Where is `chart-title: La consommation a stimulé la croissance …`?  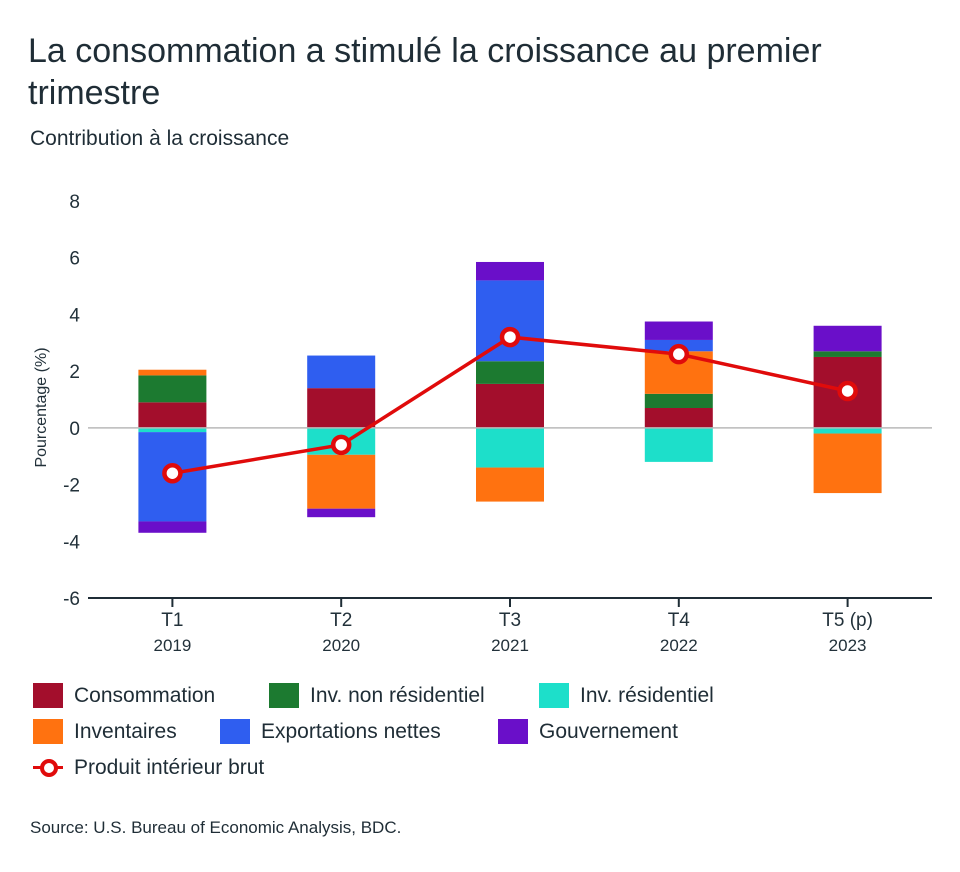
chart-title: La consommation a stimulé la croissance … is located at coordinates (425, 72).